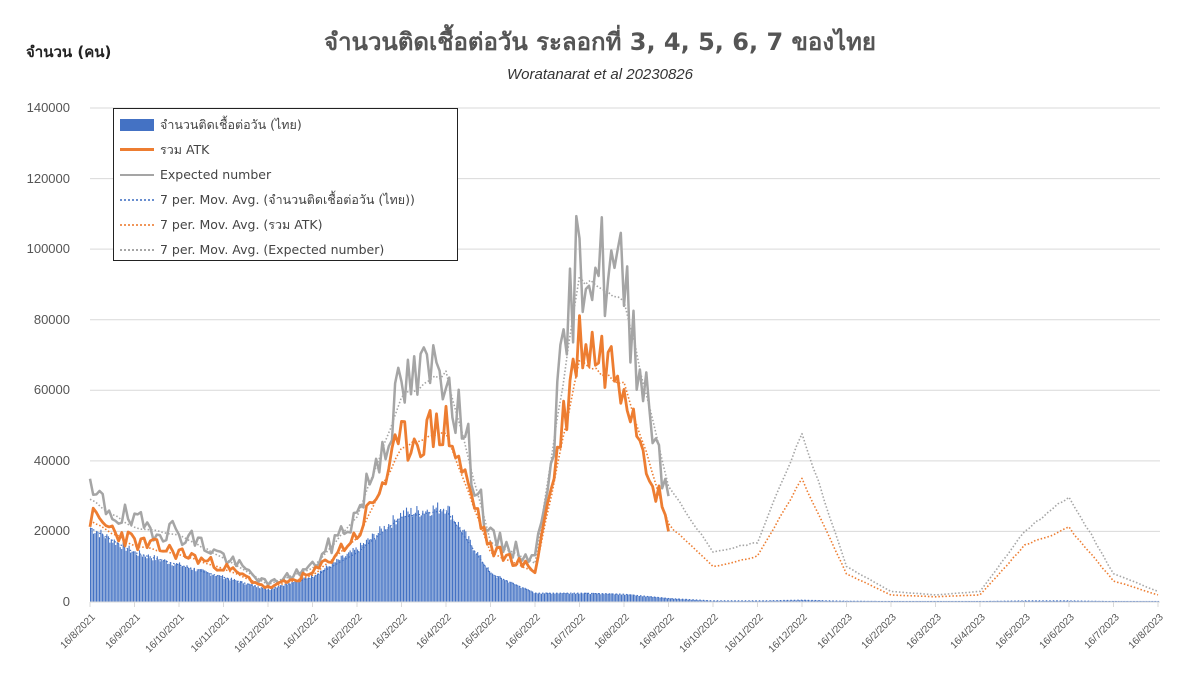 The image size is (1200, 675). What do you see at coordinates (241, 224) in the screenshot?
I see `legend-label: 7 per. Mov. Avg. (รวม ATK)` at bounding box center [241, 224].